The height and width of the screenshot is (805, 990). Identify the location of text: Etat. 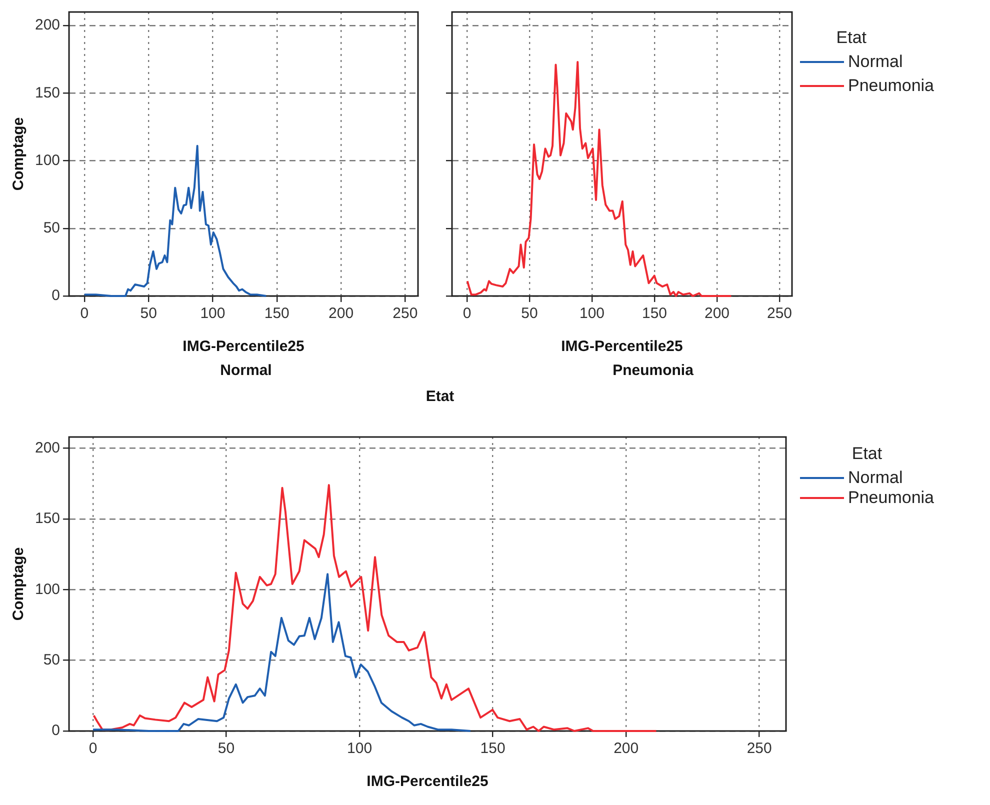
(440, 396).